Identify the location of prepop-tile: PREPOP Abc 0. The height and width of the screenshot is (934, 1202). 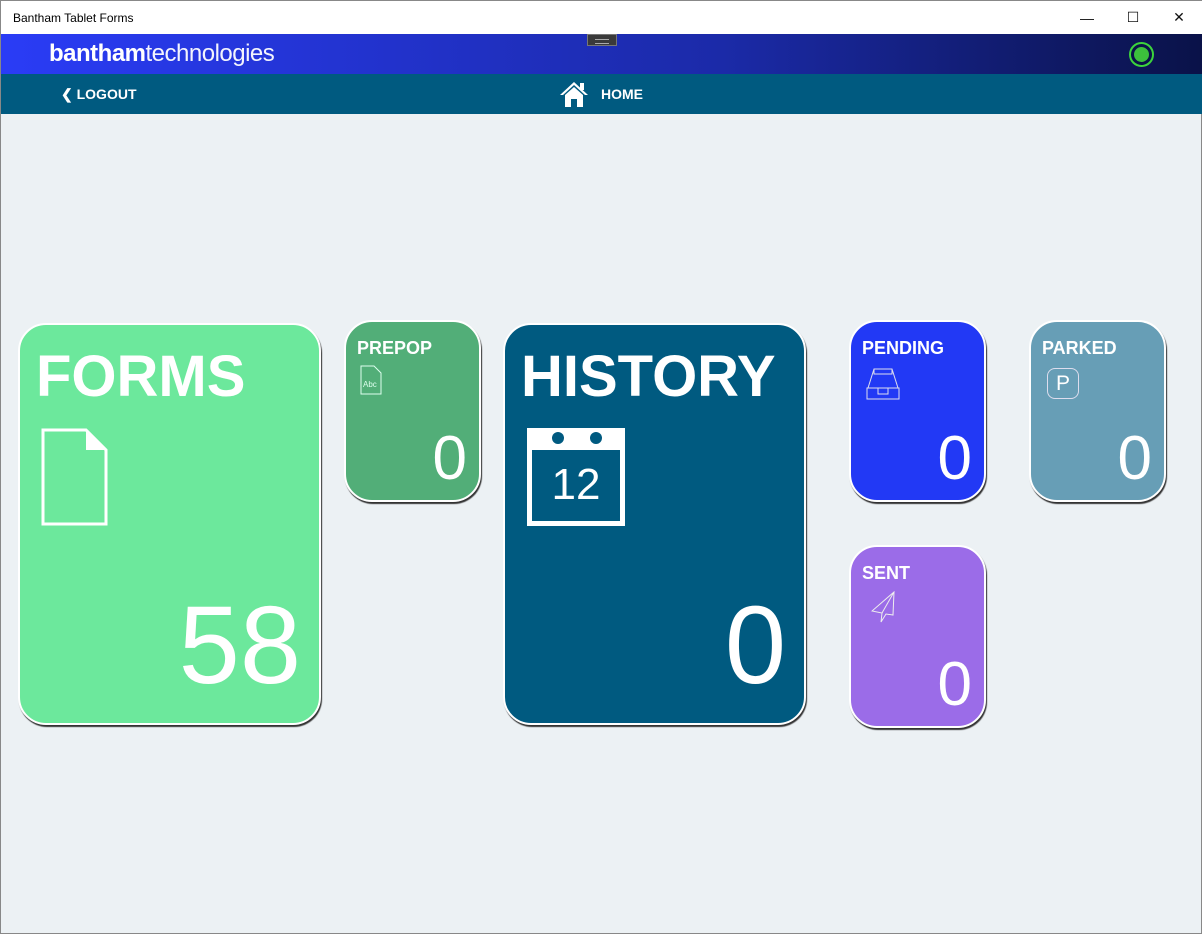
(412, 411).